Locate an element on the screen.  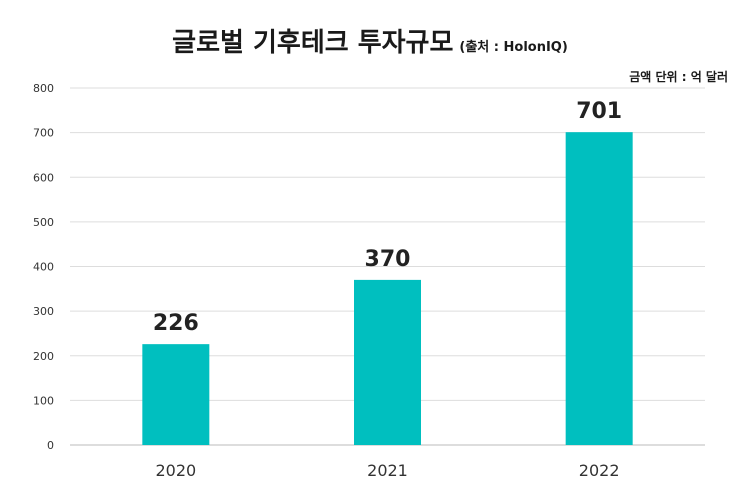
y-tick-label: 700 is located at coordinates (43, 133).